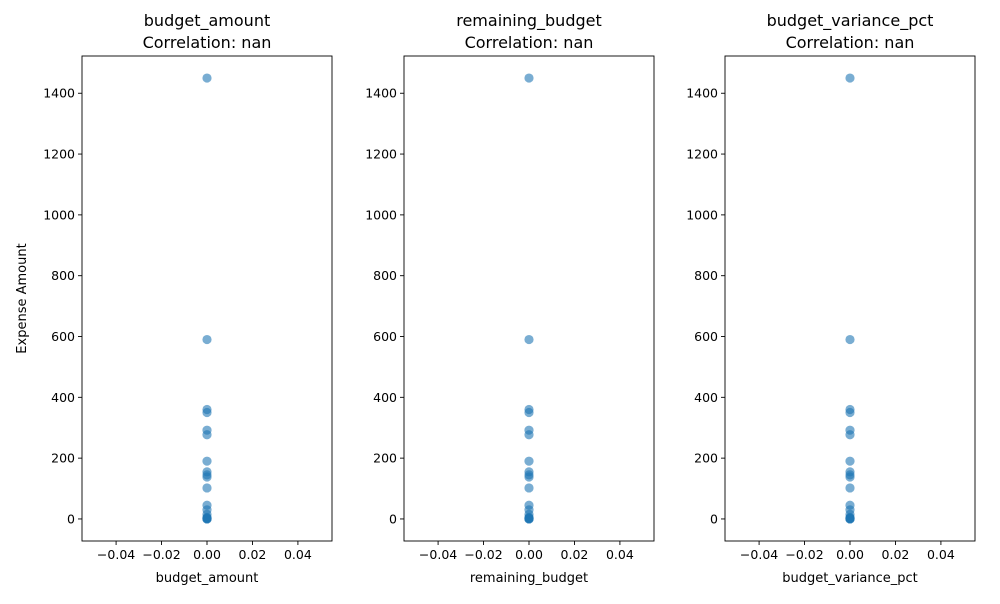  Describe the element at coordinates (850, 578) in the screenshot. I see `x-axis-label: budget_variance_pct` at that location.